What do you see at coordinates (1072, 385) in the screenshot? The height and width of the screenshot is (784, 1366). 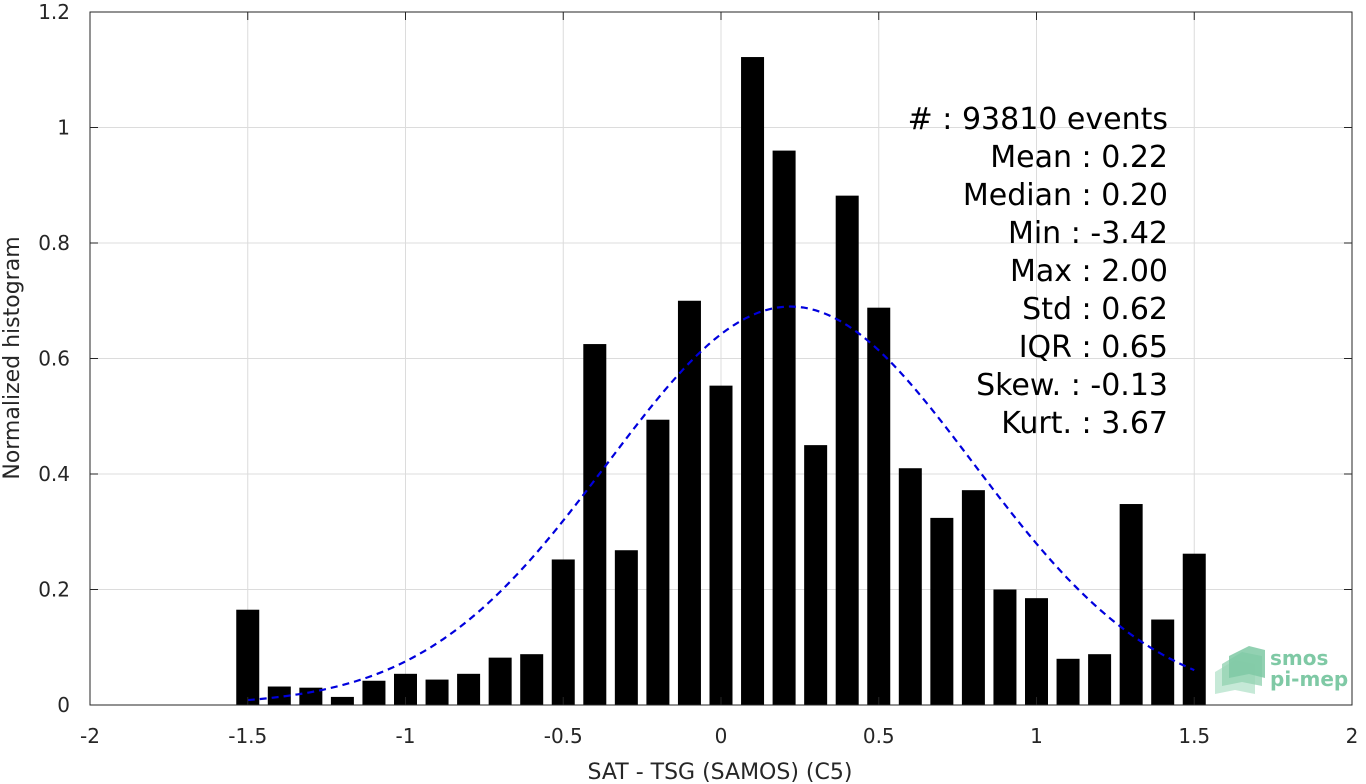 I see `stat-line-7: Skew. : -0.13` at bounding box center [1072, 385].